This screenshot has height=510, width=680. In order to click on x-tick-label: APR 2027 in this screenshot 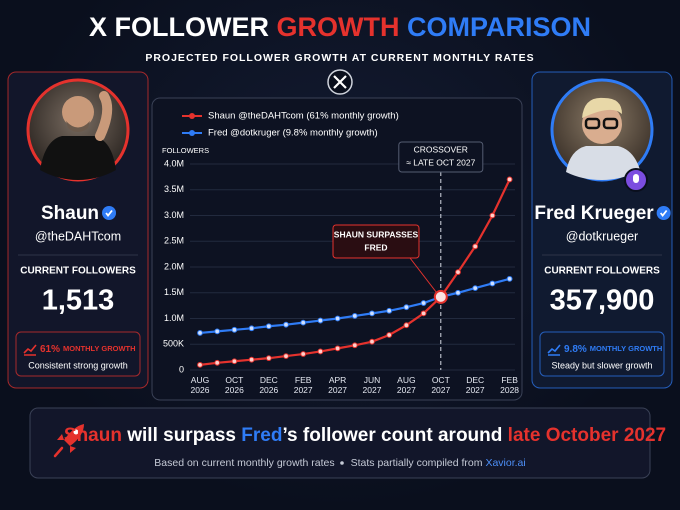, I will do `click(338, 385)`.